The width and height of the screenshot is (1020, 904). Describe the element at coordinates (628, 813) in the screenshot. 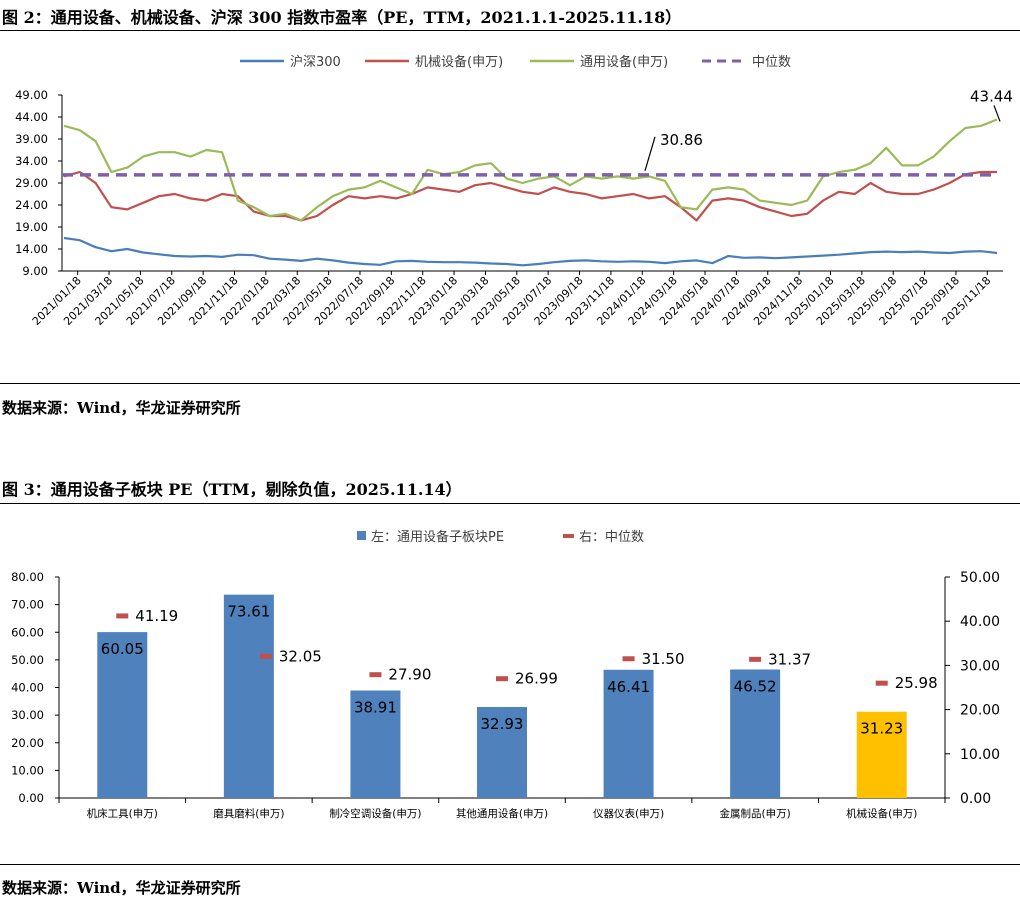

I see `category-label-4: 仪器仪表(申万)` at that location.